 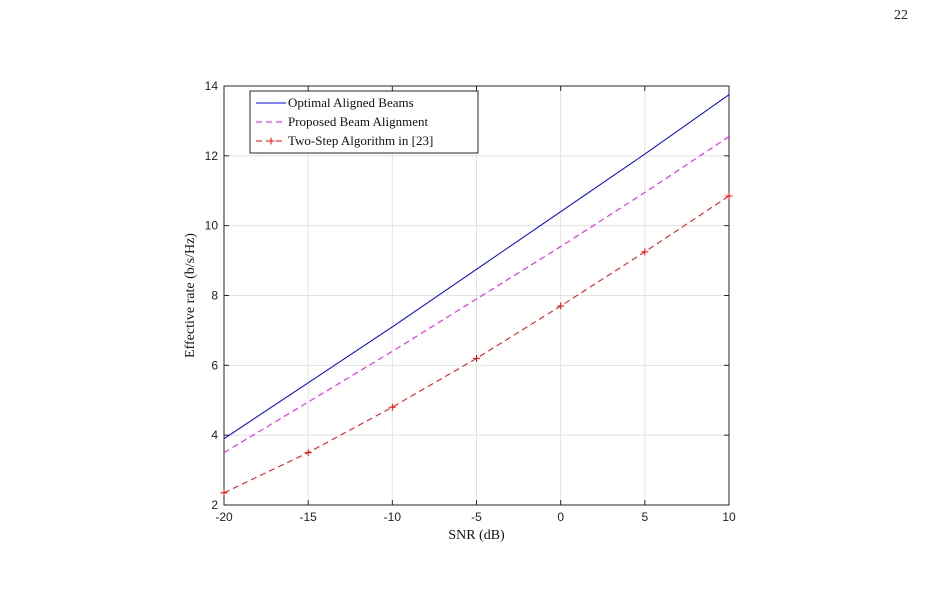 What do you see at coordinates (214, 365) in the screenshot?
I see `y-tick-label: 6` at bounding box center [214, 365].